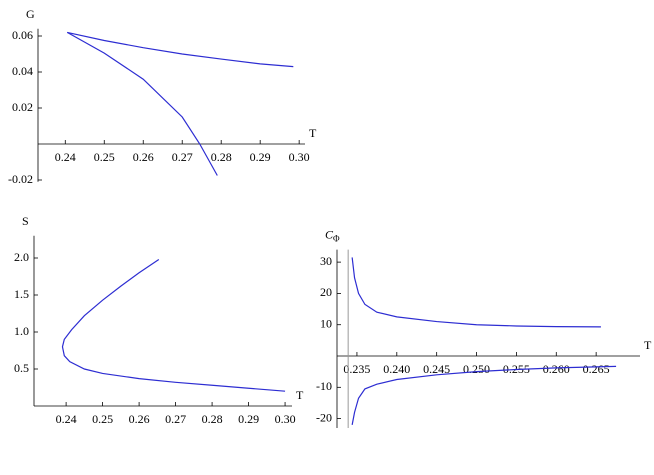  I want to click on x-tick-label: 0.245, so click(436, 369).